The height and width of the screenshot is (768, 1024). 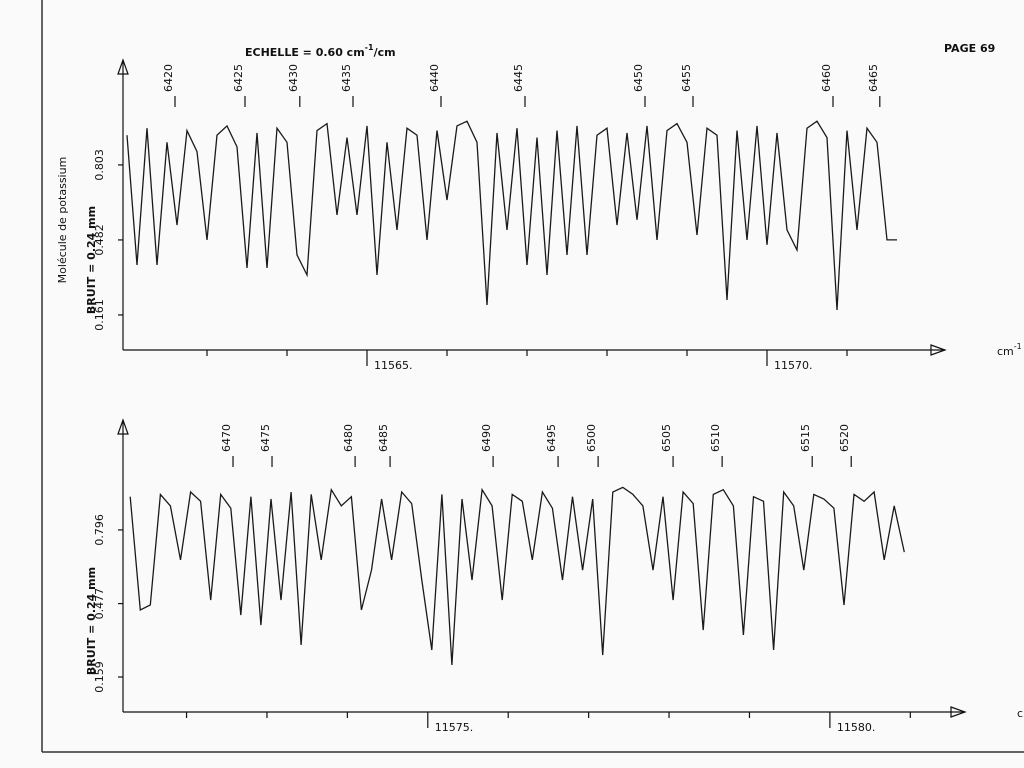 What do you see at coordinates (518, 78) in the screenshot?
I see `line-label: 6445` at bounding box center [518, 78].